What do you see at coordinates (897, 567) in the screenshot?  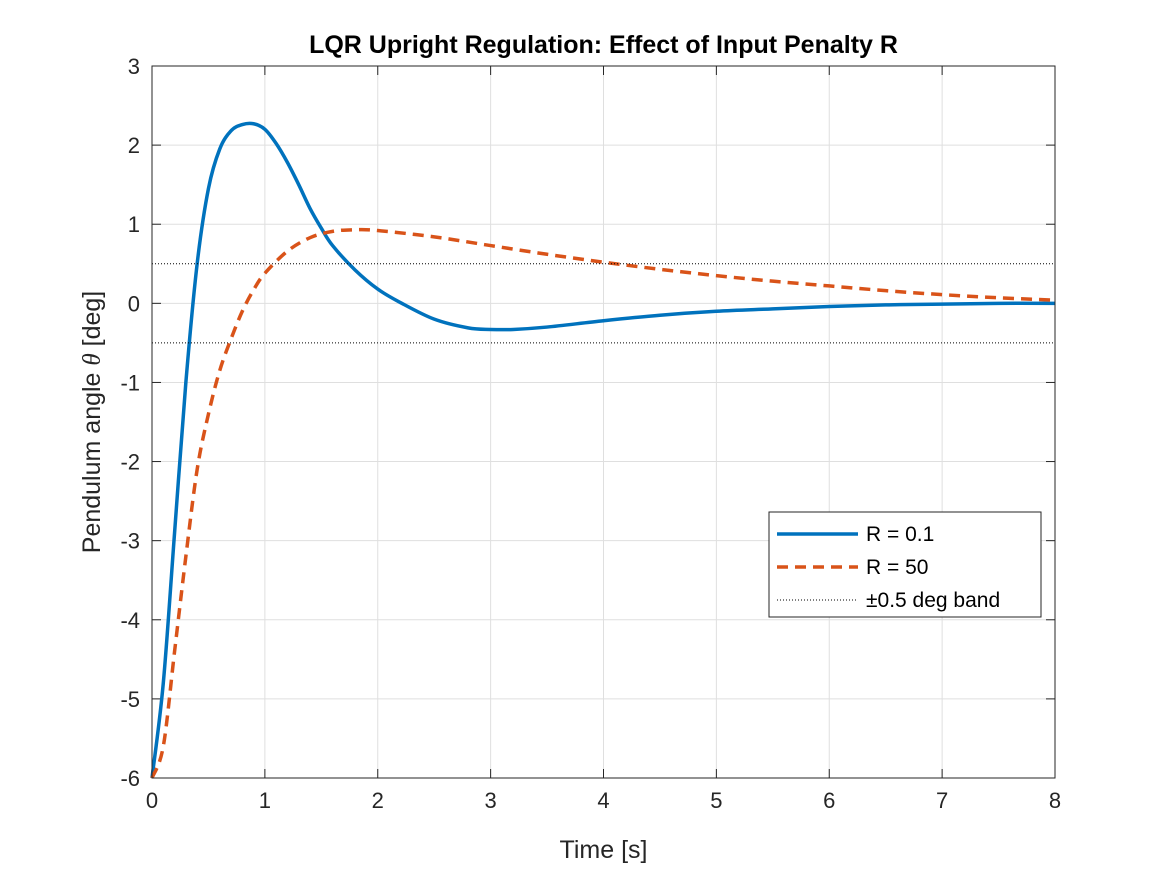 I see `legend-label-r-50: R = 50` at bounding box center [897, 567].